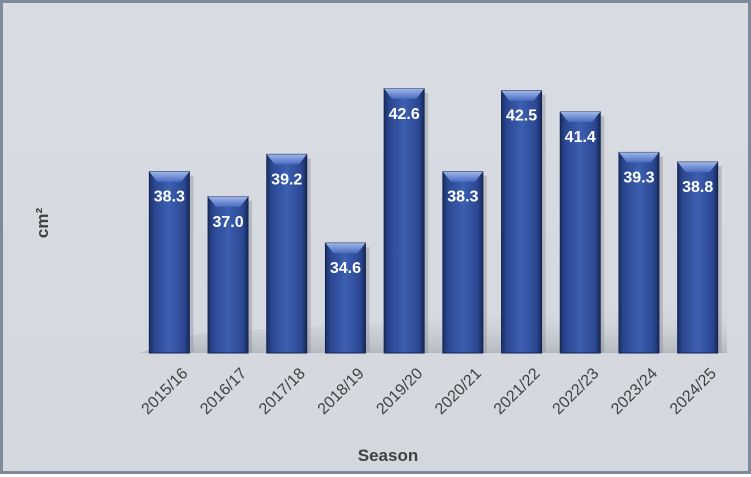  What do you see at coordinates (576, 391) in the screenshot?
I see `x-tick-label: 2022/23` at bounding box center [576, 391].